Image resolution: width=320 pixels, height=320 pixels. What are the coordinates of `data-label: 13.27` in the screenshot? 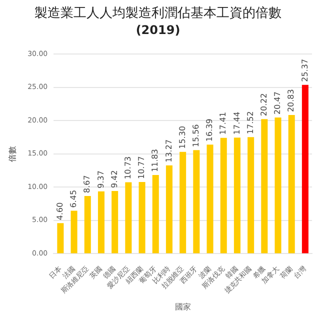 It's located at (169, 150).